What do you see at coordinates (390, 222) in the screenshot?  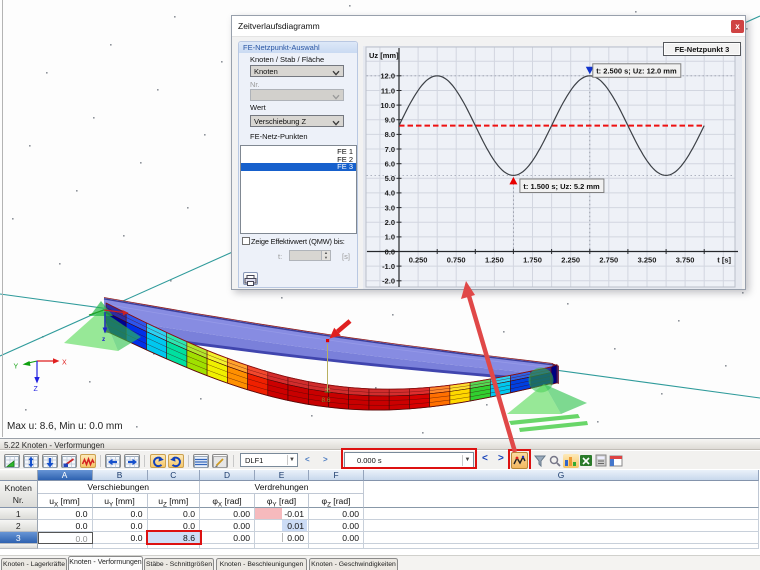 I see `svg-text: 2.0` at bounding box center [390, 222].